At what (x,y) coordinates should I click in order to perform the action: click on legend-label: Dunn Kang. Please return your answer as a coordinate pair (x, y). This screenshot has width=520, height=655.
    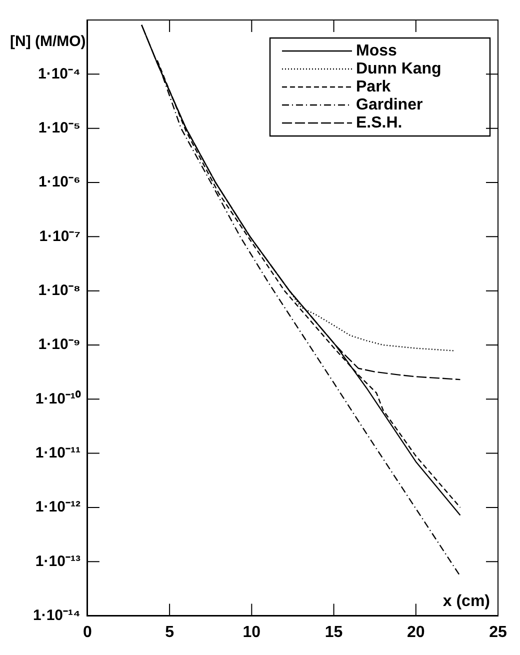
    Looking at the image, I should click on (399, 69).